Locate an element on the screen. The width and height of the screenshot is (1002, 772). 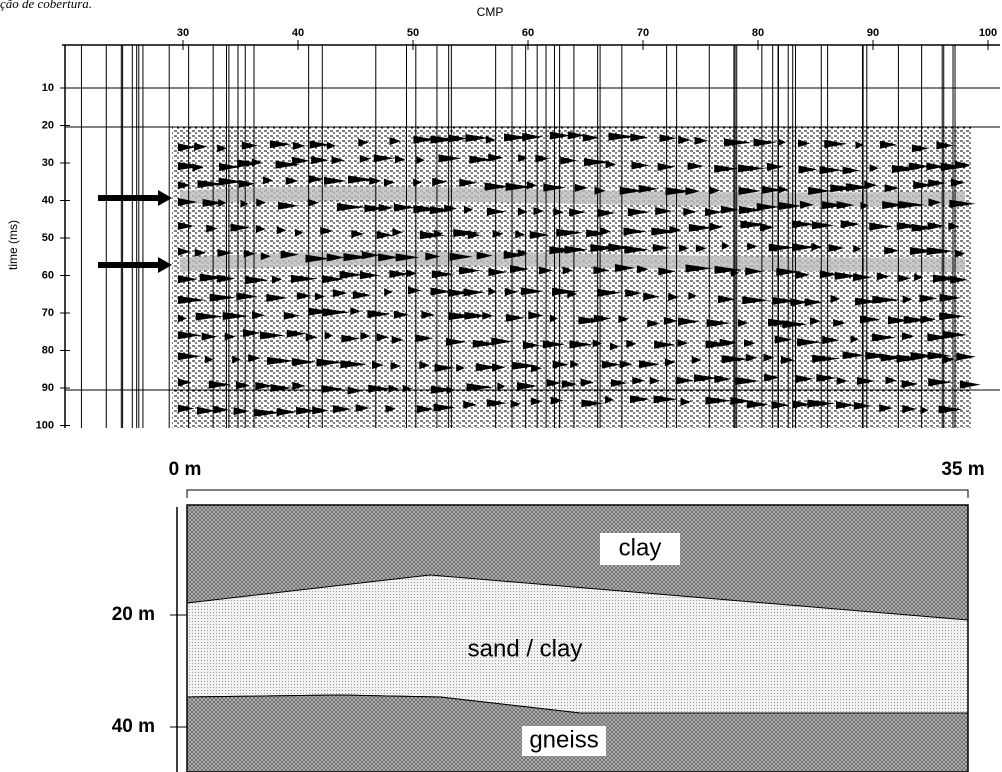
x-tick-label: 30 is located at coordinates (183, 33).